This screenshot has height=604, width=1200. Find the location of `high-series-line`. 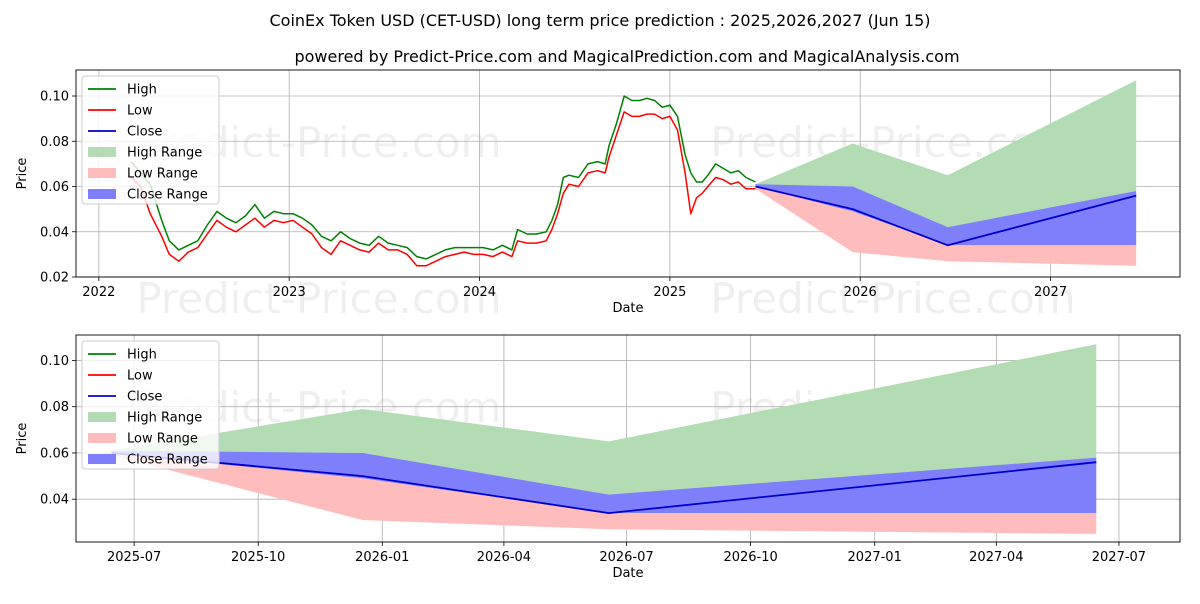

high-series-line is located at coordinates (443, 177).